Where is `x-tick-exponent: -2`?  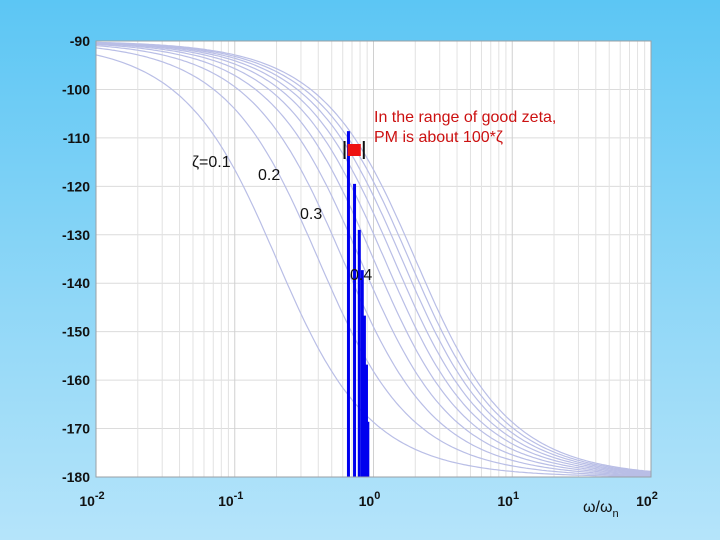 x-tick-exponent: -2 is located at coordinates (100, 496).